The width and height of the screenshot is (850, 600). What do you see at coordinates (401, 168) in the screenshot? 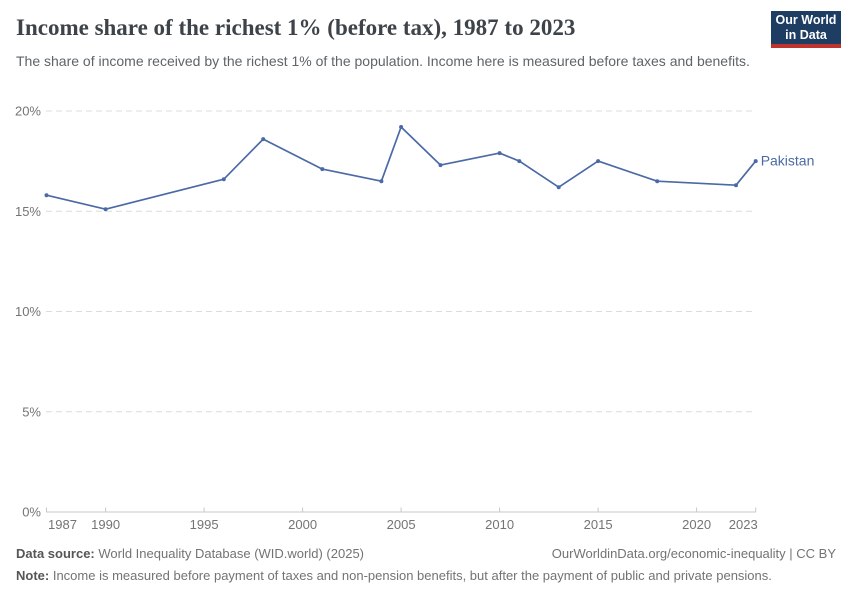
I see `series-line` at bounding box center [401, 168].